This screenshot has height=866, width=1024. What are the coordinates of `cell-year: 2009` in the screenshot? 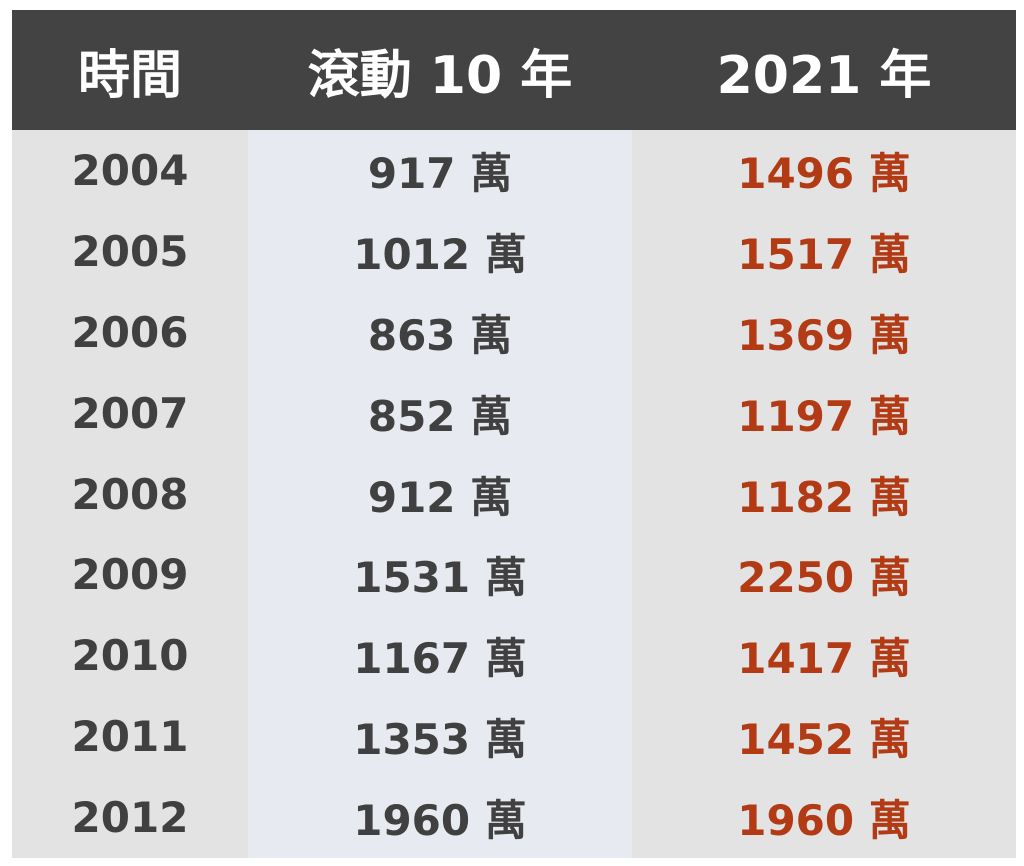 It's located at (130, 575).